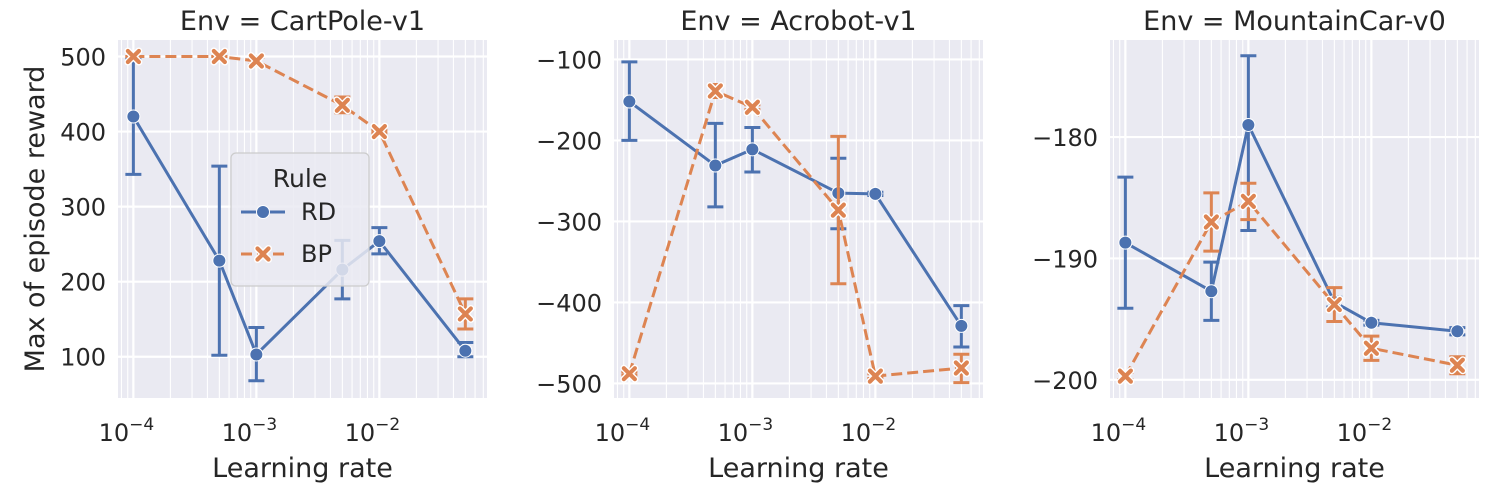 The image size is (1489, 491). I want to click on legend-entry-BP: BP, so click(286, 254).